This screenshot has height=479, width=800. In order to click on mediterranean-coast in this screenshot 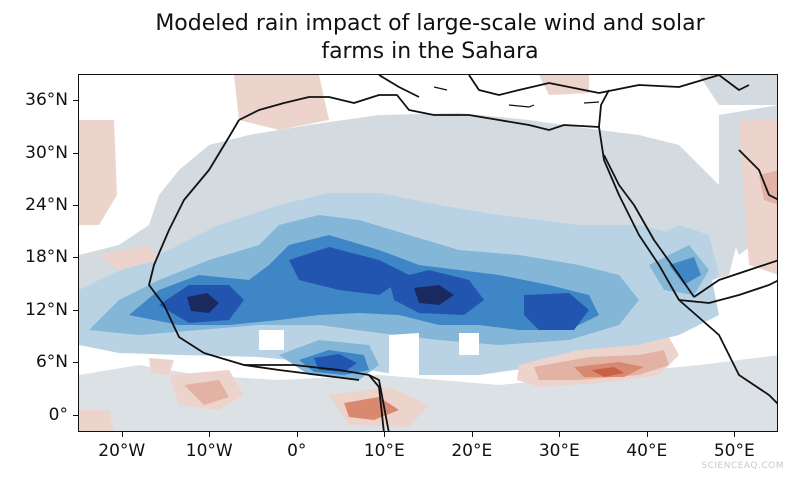, I will do `click(419, 112)`.